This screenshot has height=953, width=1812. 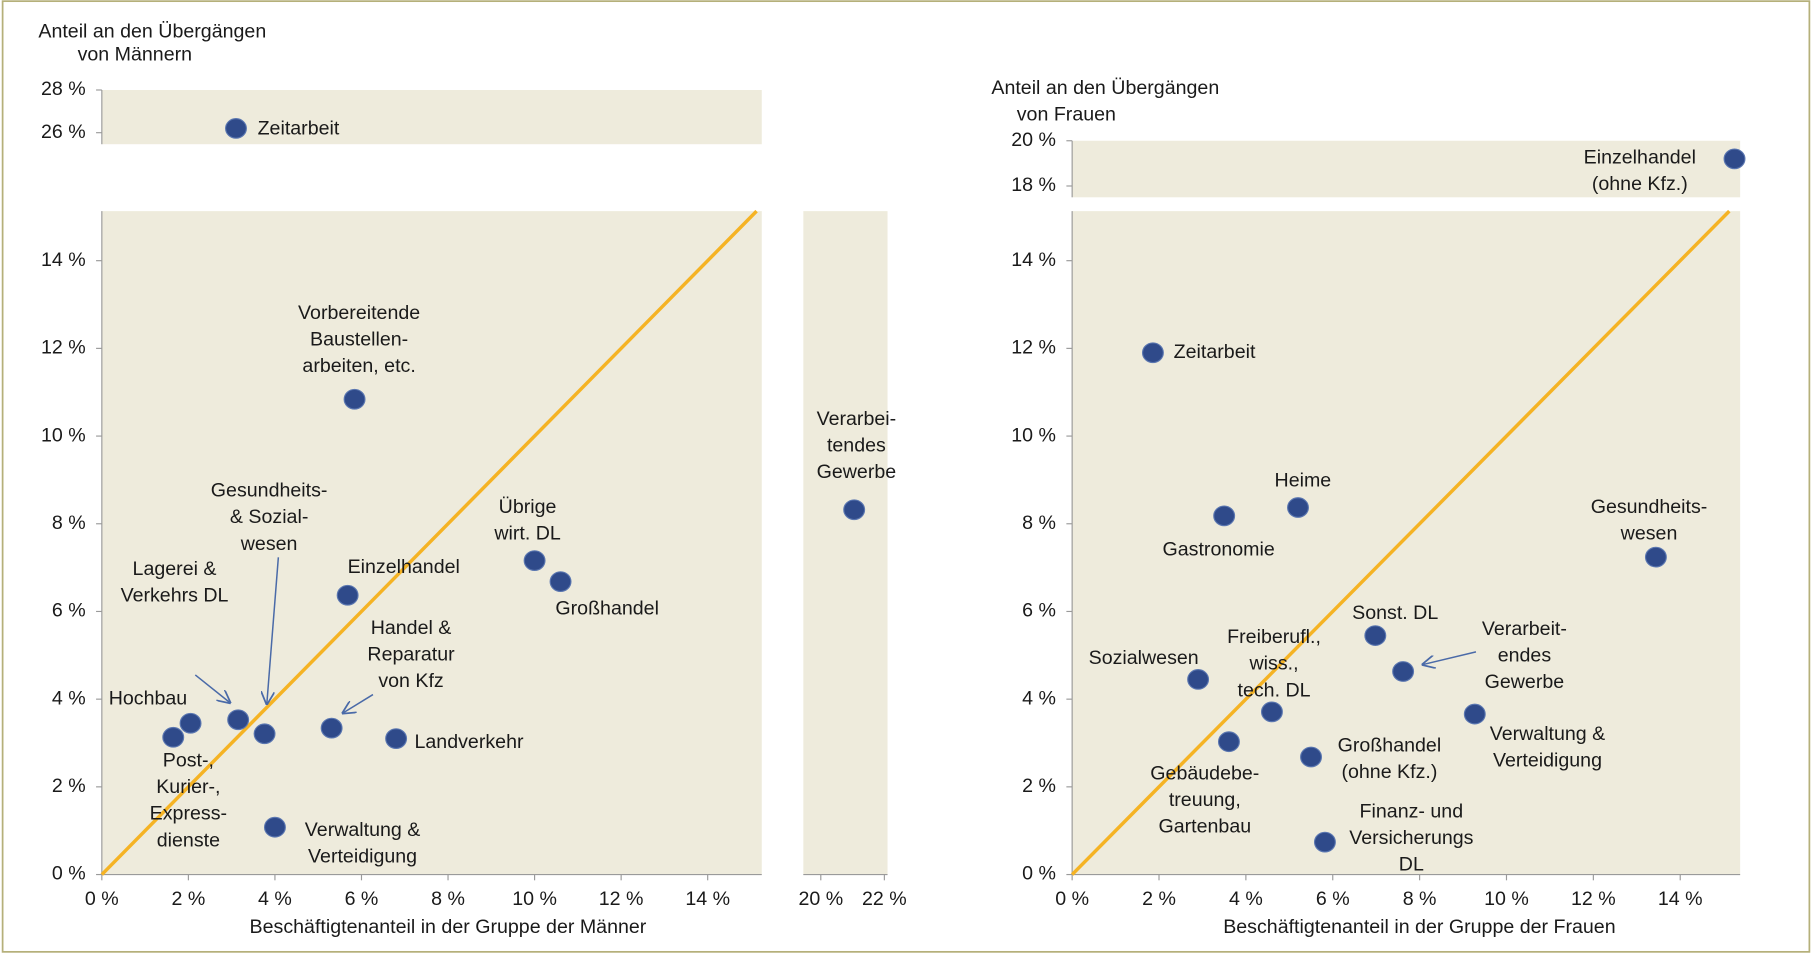 I want to click on y-axis-title: von Frauen, so click(x=1066, y=115).